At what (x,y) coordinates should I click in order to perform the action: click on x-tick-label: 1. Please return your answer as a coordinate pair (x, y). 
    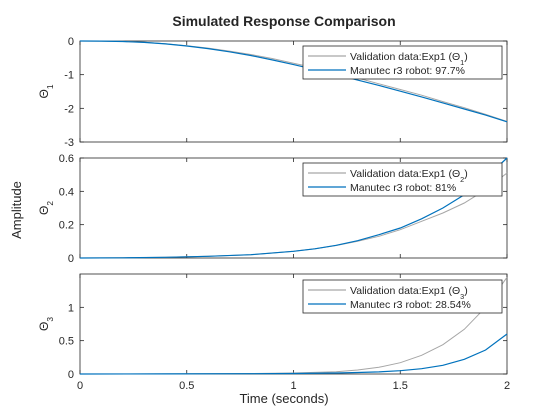
    Looking at the image, I should click on (293, 386).